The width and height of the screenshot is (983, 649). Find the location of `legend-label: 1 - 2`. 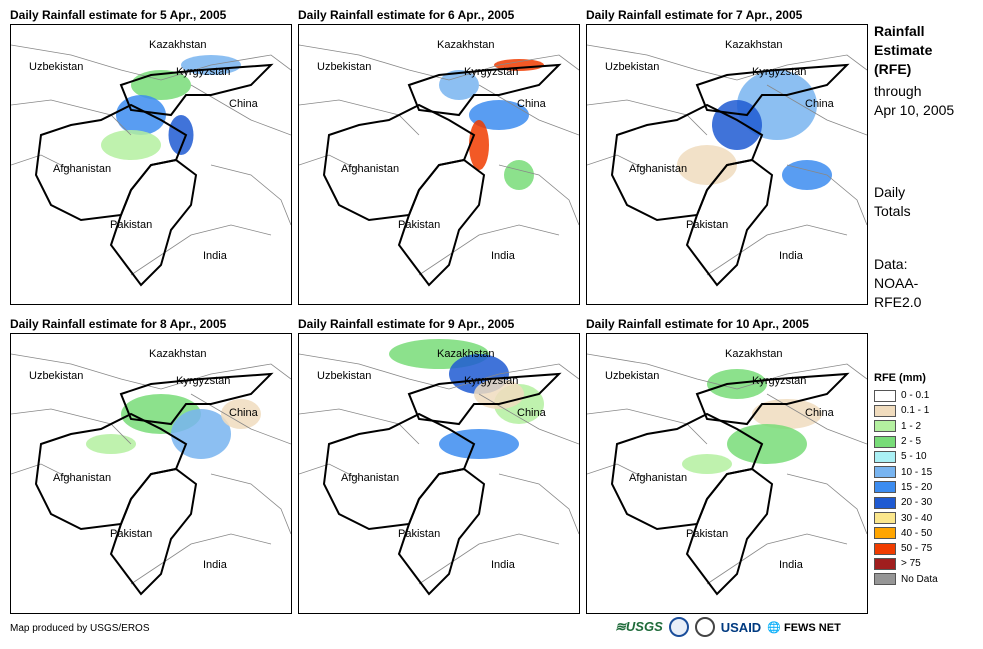

legend-label: 1 - 2 is located at coordinates (911, 426).